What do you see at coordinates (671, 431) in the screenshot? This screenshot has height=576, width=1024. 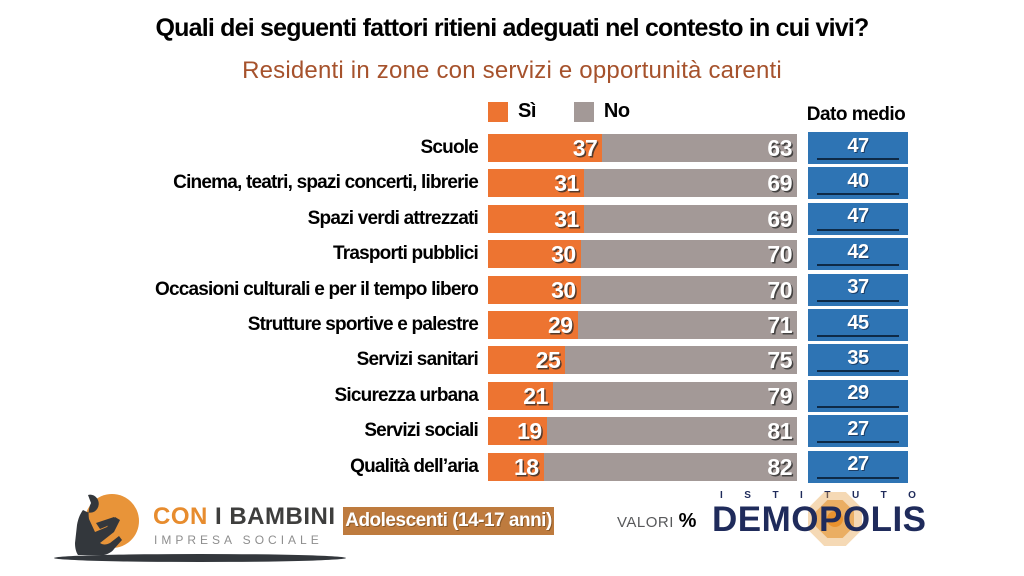 I see `bar-segment-no: 81` at bounding box center [671, 431].